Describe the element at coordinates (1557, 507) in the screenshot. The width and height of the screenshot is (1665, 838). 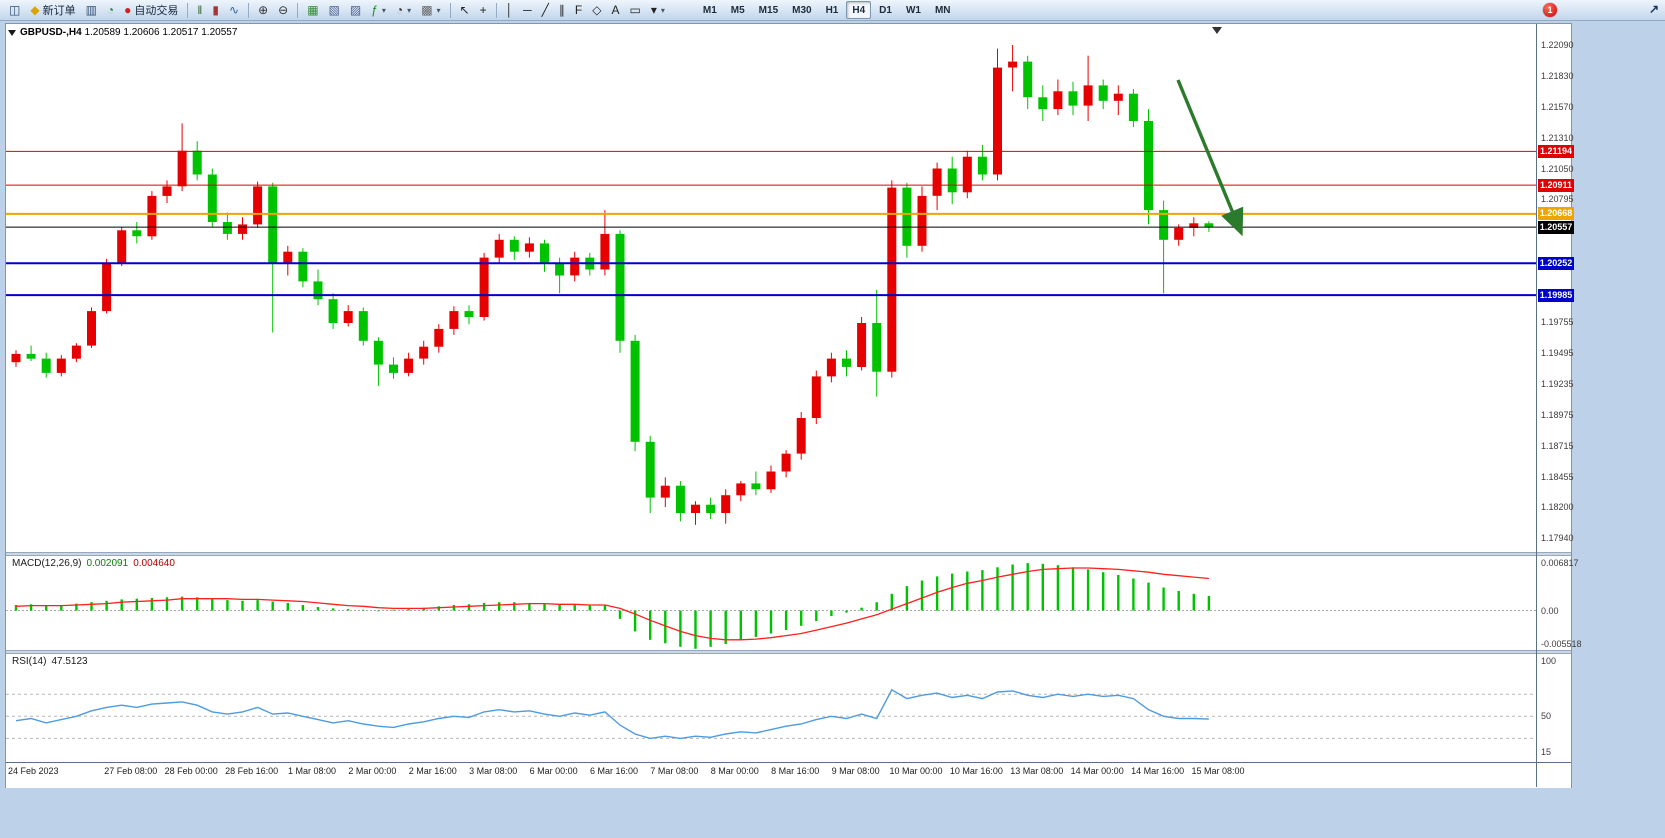
I see `price-axis-label: 1.18200` at that location.